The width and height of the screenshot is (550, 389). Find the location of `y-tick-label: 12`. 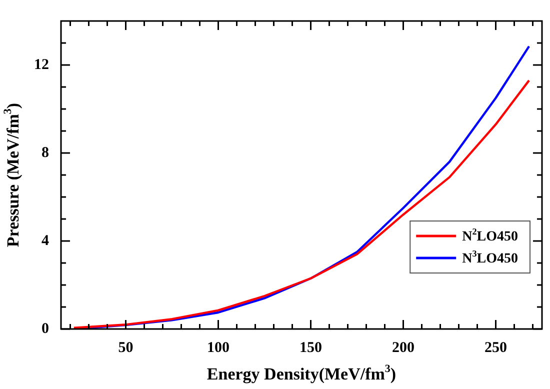

y-tick-label: 12 is located at coordinates (41, 64).